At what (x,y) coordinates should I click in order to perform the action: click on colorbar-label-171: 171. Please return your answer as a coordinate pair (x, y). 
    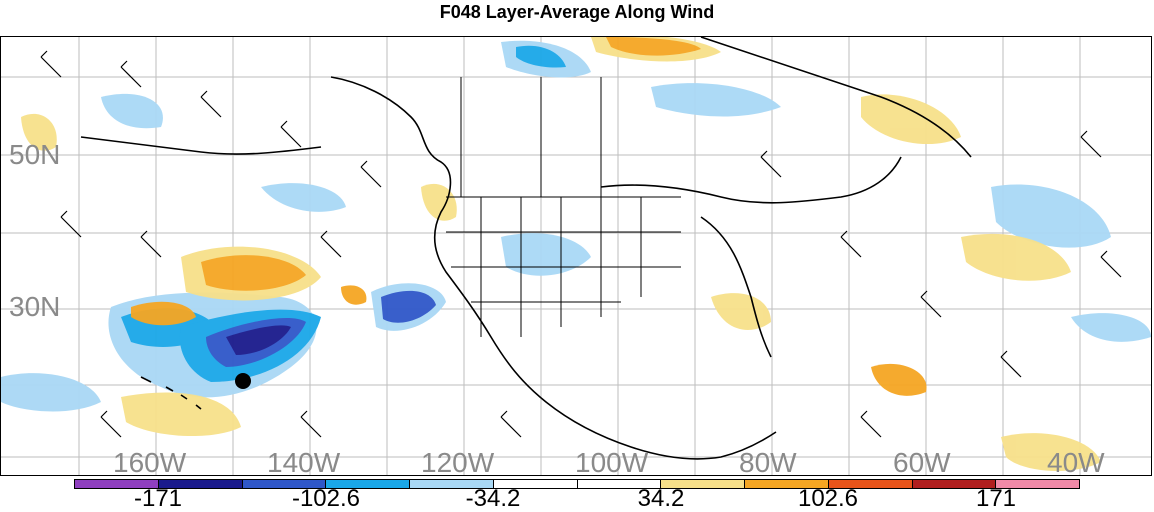
    Looking at the image, I should click on (996, 498).